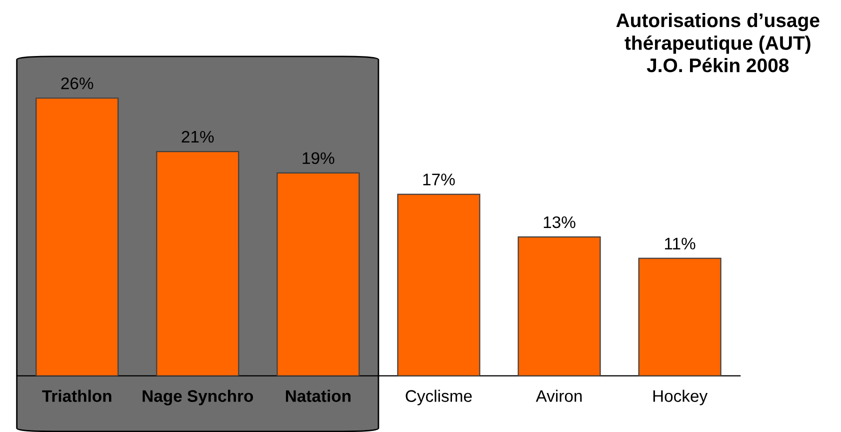  I want to click on x-tick-label: Natation, so click(318, 396).